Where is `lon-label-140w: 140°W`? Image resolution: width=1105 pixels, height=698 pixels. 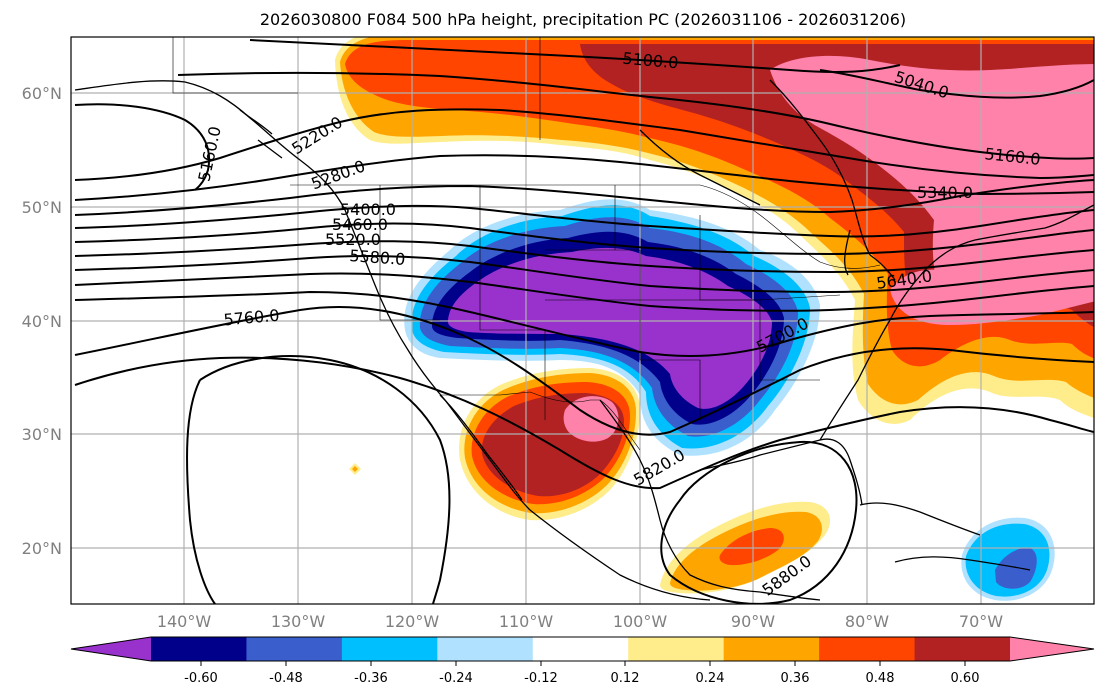
lon-label-140w: 140°W is located at coordinates (184, 621).